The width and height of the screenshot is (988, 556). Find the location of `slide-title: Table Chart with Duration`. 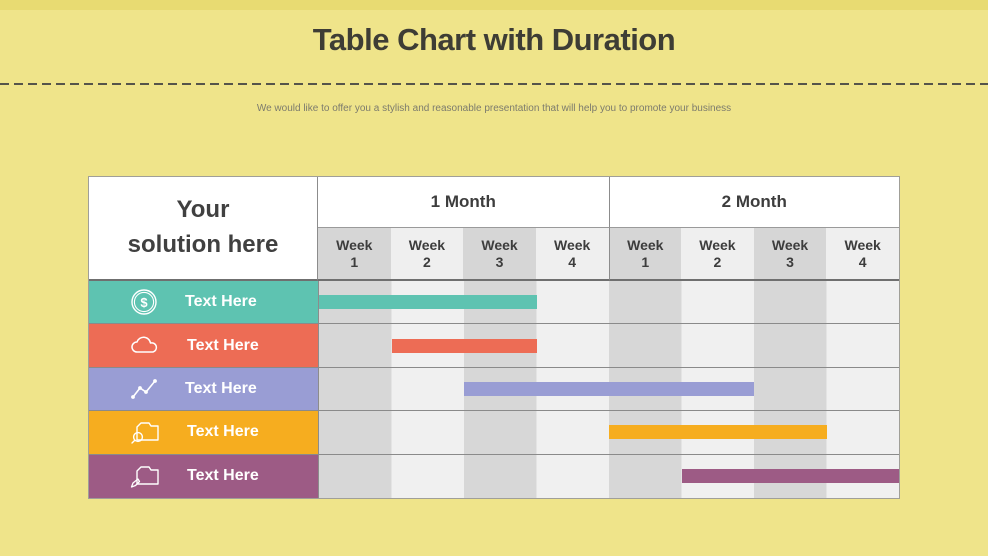

slide-title: Table Chart with Duration is located at coordinates (494, 39).